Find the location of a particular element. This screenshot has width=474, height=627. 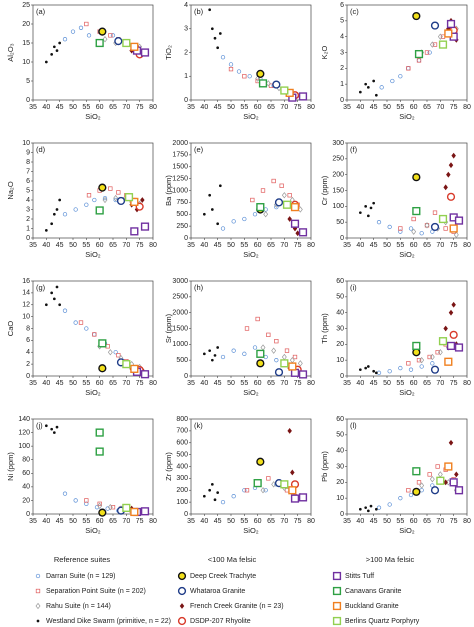

y-axis-title: Cr (ppm) is located at coordinates (324, 190).